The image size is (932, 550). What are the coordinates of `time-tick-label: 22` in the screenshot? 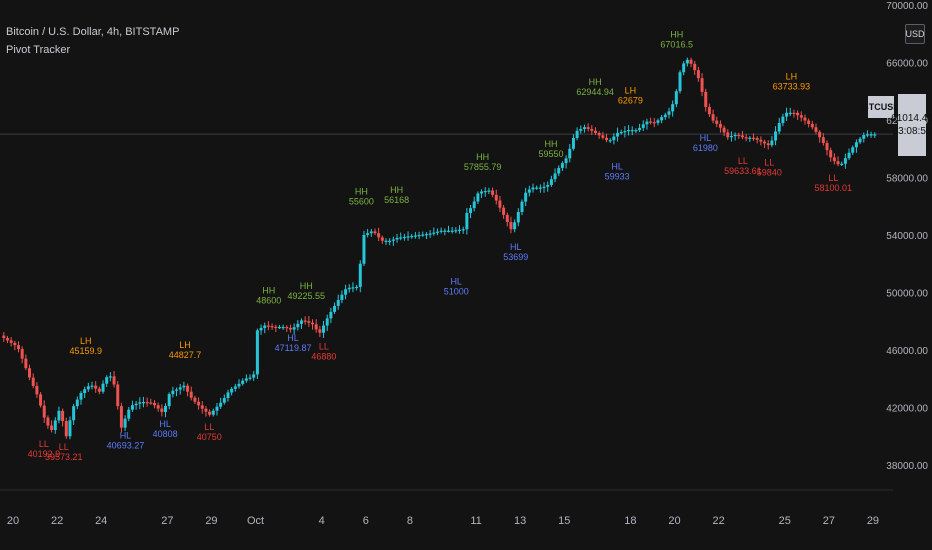 It's located at (718, 521).